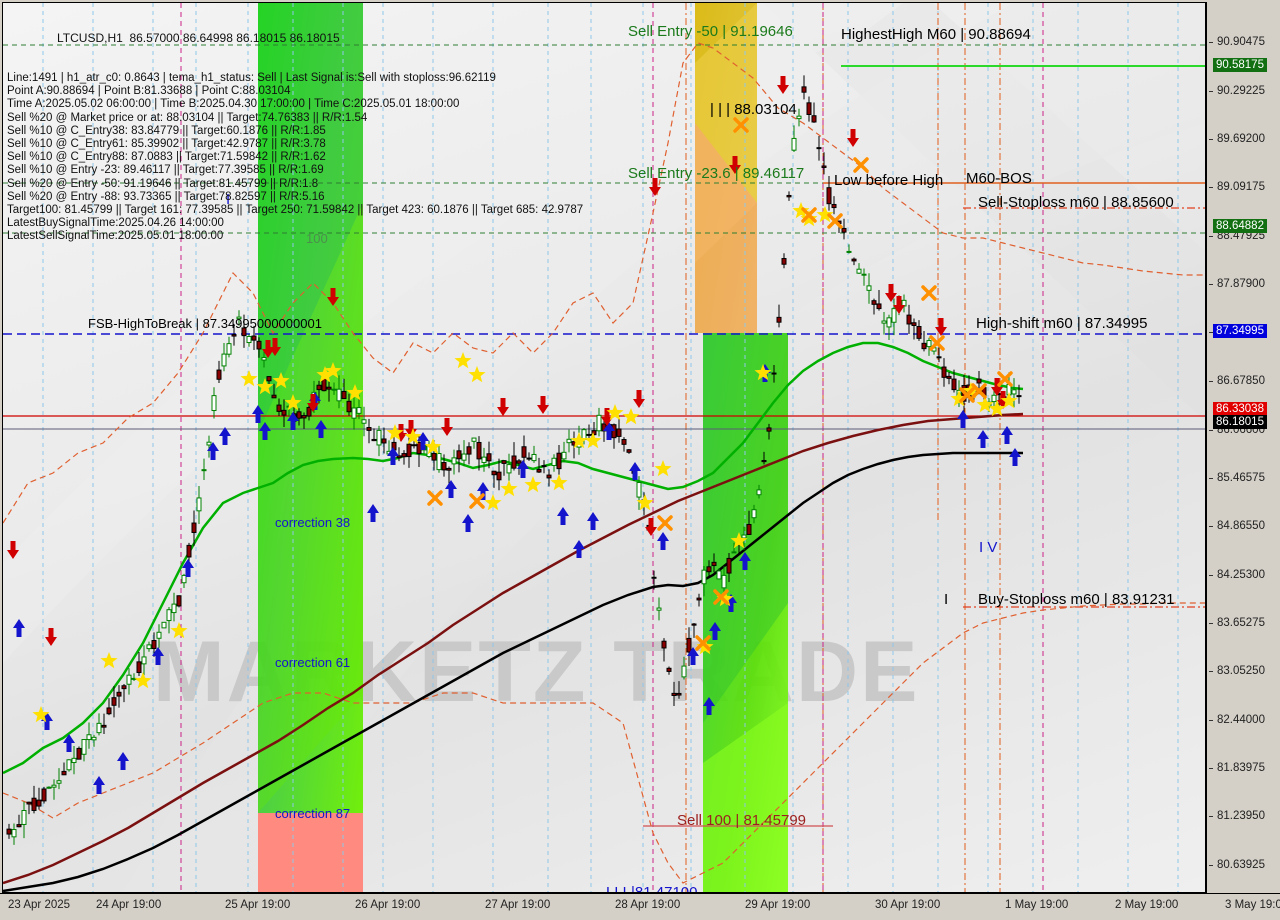 This screenshot has height=920, width=1280. Describe the element at coordinates (648, 905) in the screenshot. I see `time-tick: 28 Apr 19:00` at that location.